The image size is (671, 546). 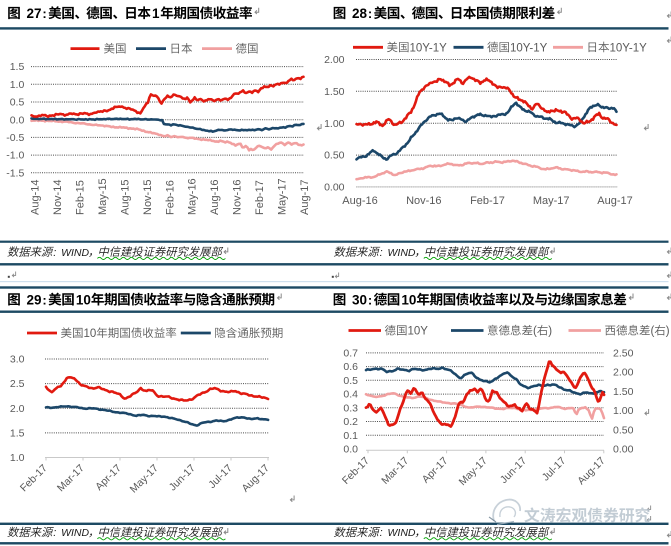 What do you see at coordinates (170, 197) in the screenshot?
I see `svg-text: Feb-16` at bounding box center [170, 197].